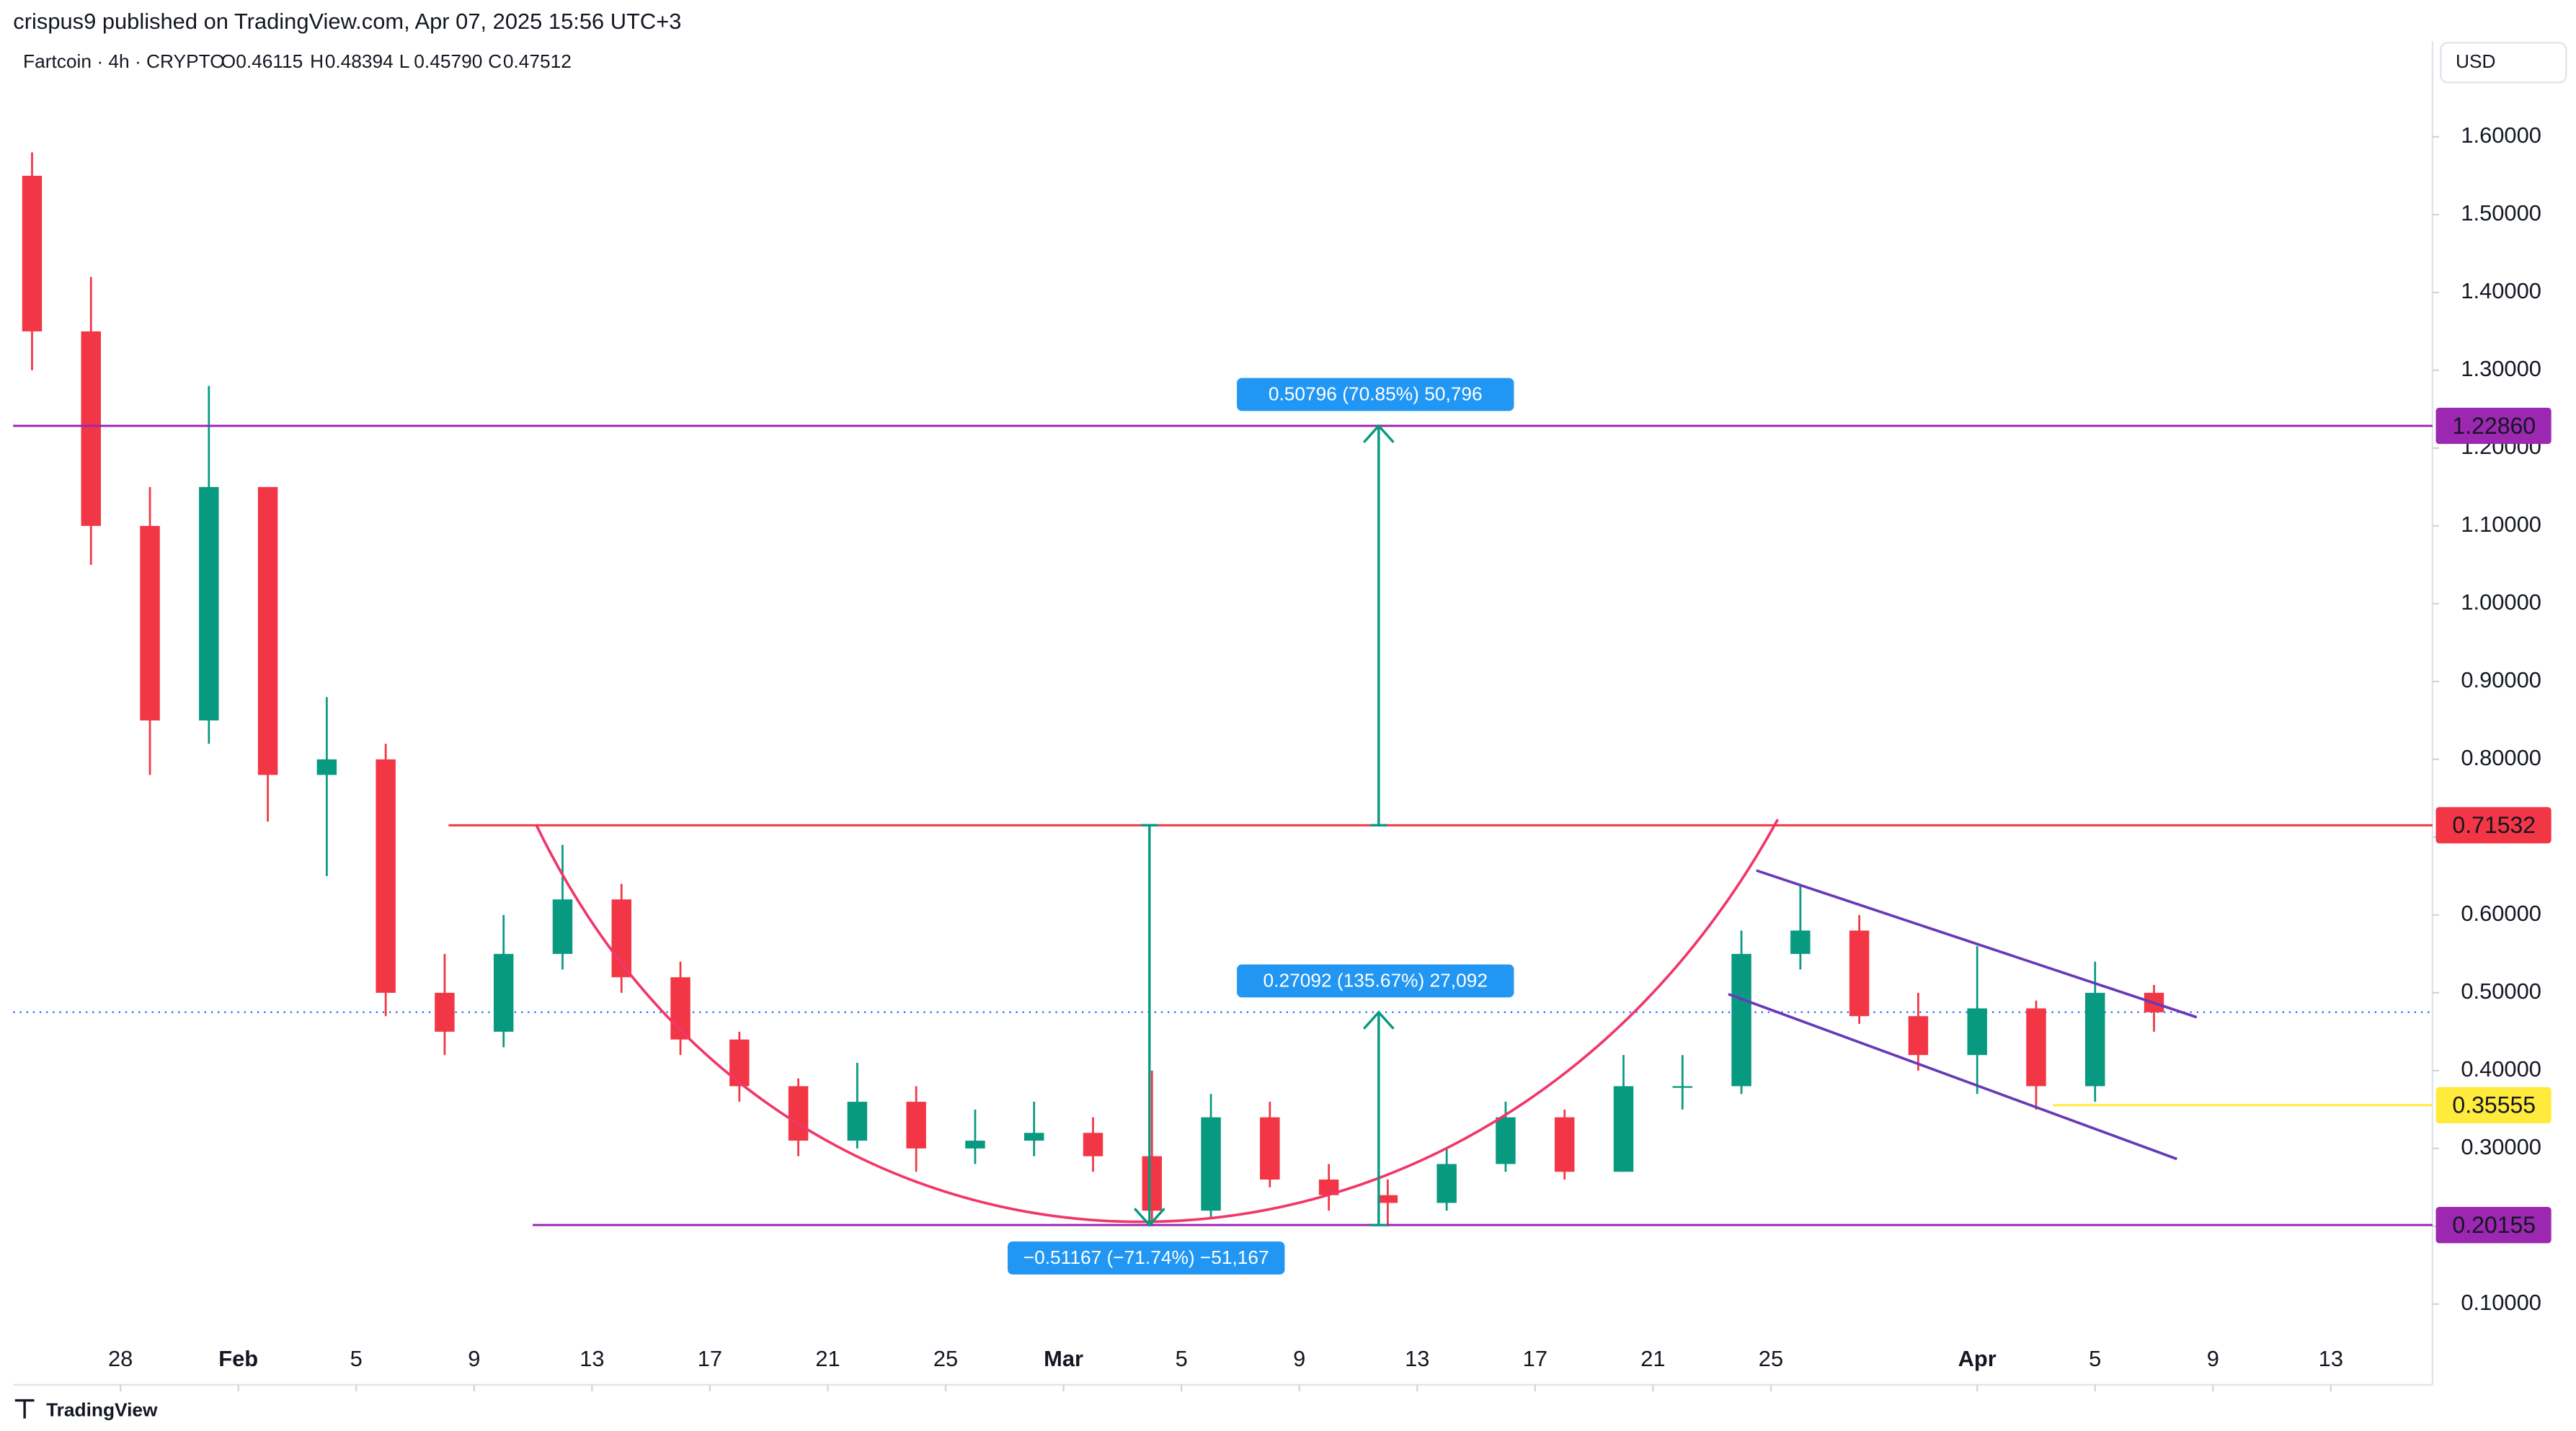 The image size is (2576, 1431). What do you see at coordinates (396, 61) in the screenshot?
I see `ohlc-legend: O 0.46115 H 0.48394 L 0.45790 C 0.47512` at bounding box center [396, 61].